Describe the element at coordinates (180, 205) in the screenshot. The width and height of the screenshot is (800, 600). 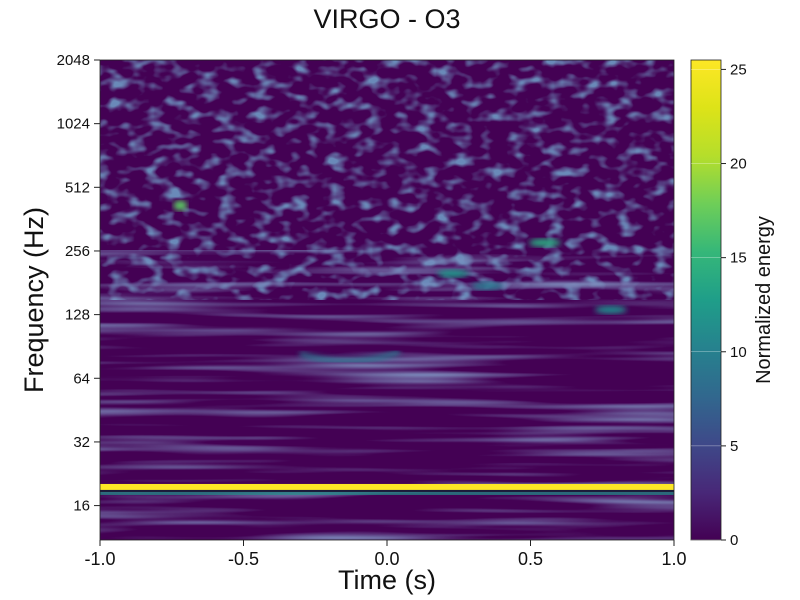
I see `feature-hot-spot` at that location.